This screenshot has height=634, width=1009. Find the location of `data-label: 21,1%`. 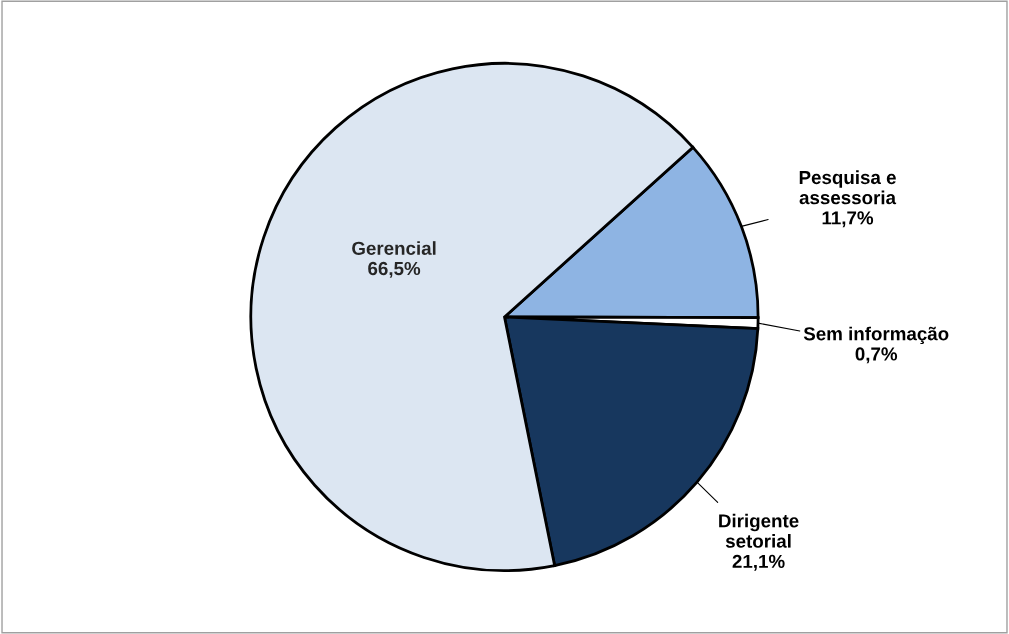

data-label: 21,1% is located at coordinates (758, 562).